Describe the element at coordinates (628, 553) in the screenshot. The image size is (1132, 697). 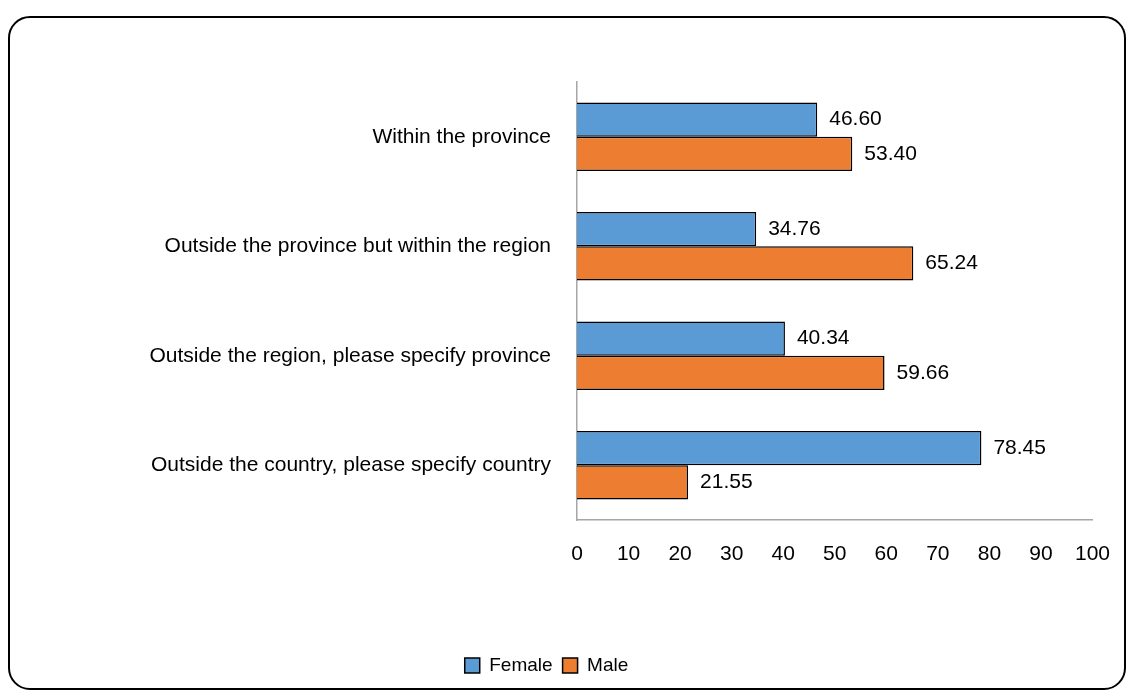
I see `x-tick-label: 10` at that location.